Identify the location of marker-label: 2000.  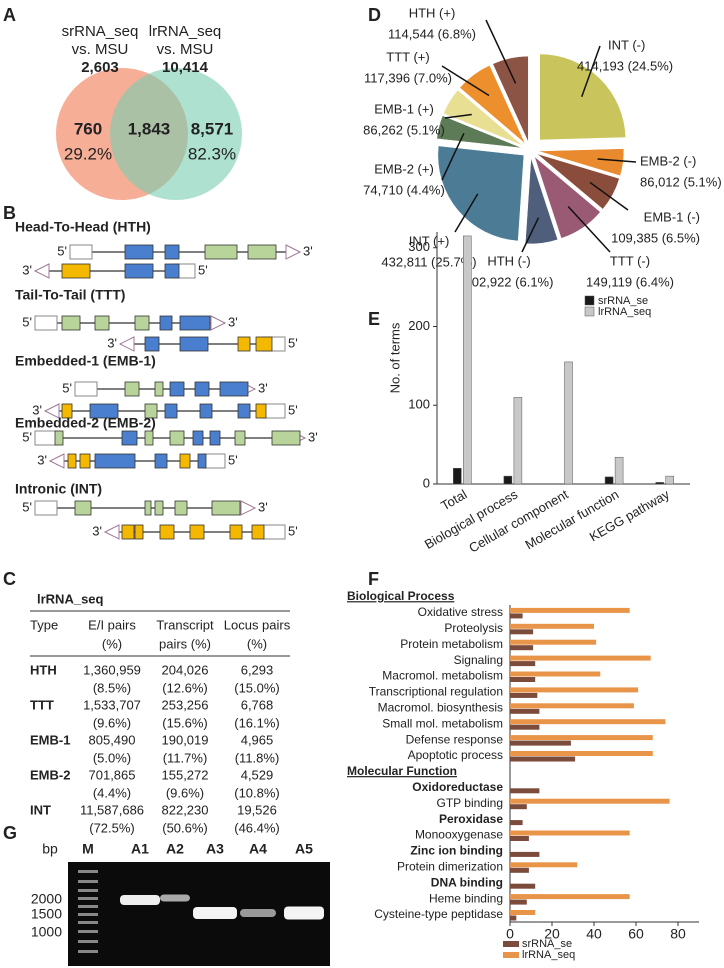
(46, 899).